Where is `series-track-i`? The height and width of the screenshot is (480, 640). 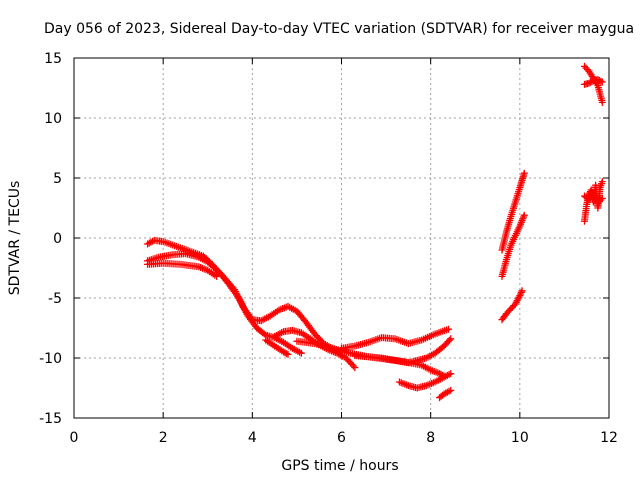 series-track-i is located at coordinates (425, 381).